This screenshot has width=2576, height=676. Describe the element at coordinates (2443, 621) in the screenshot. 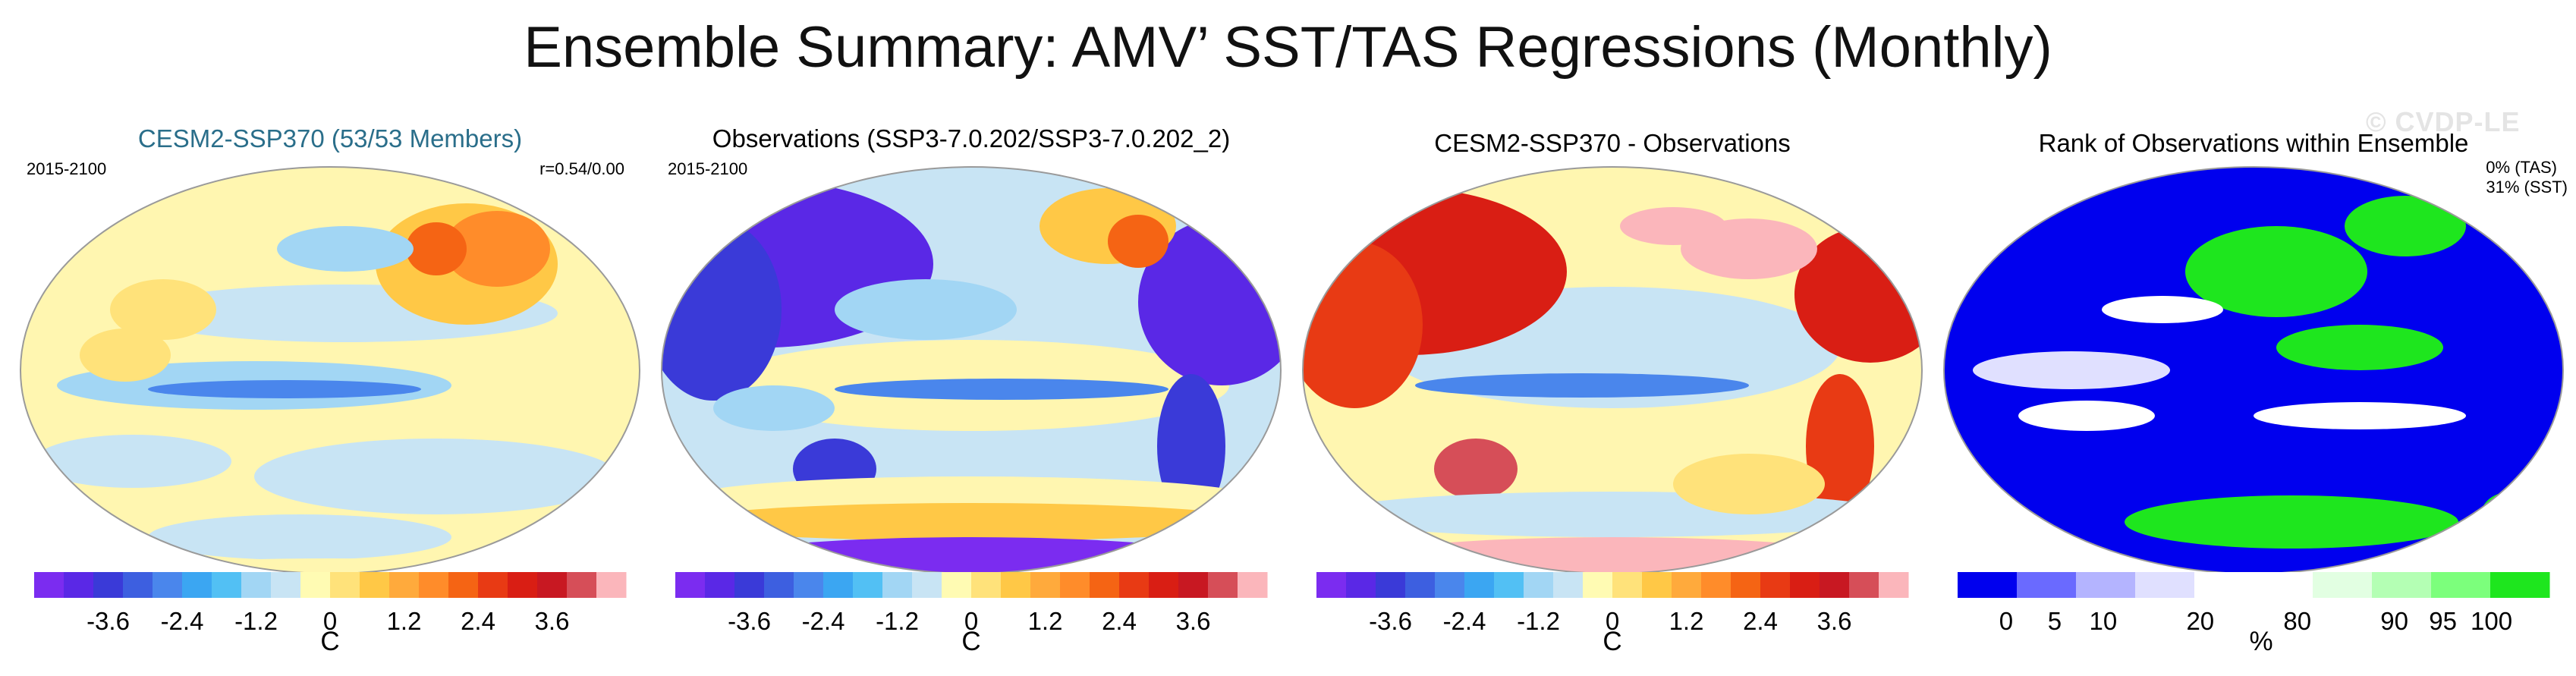

I see `colorbar-tick-label: 95` at that location.